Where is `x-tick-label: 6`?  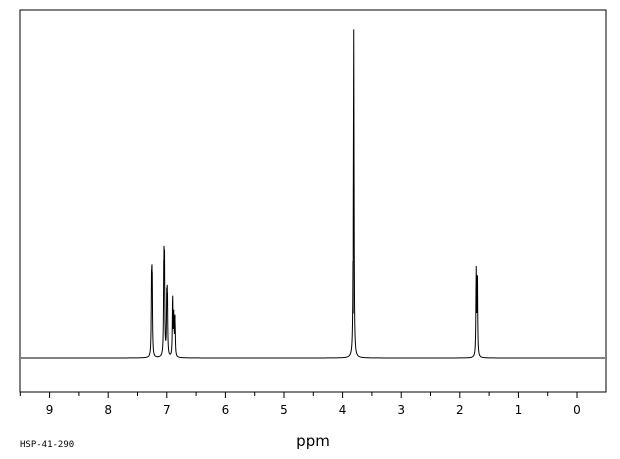
x-tick-label: 6 is located at coordinates (226, 410).